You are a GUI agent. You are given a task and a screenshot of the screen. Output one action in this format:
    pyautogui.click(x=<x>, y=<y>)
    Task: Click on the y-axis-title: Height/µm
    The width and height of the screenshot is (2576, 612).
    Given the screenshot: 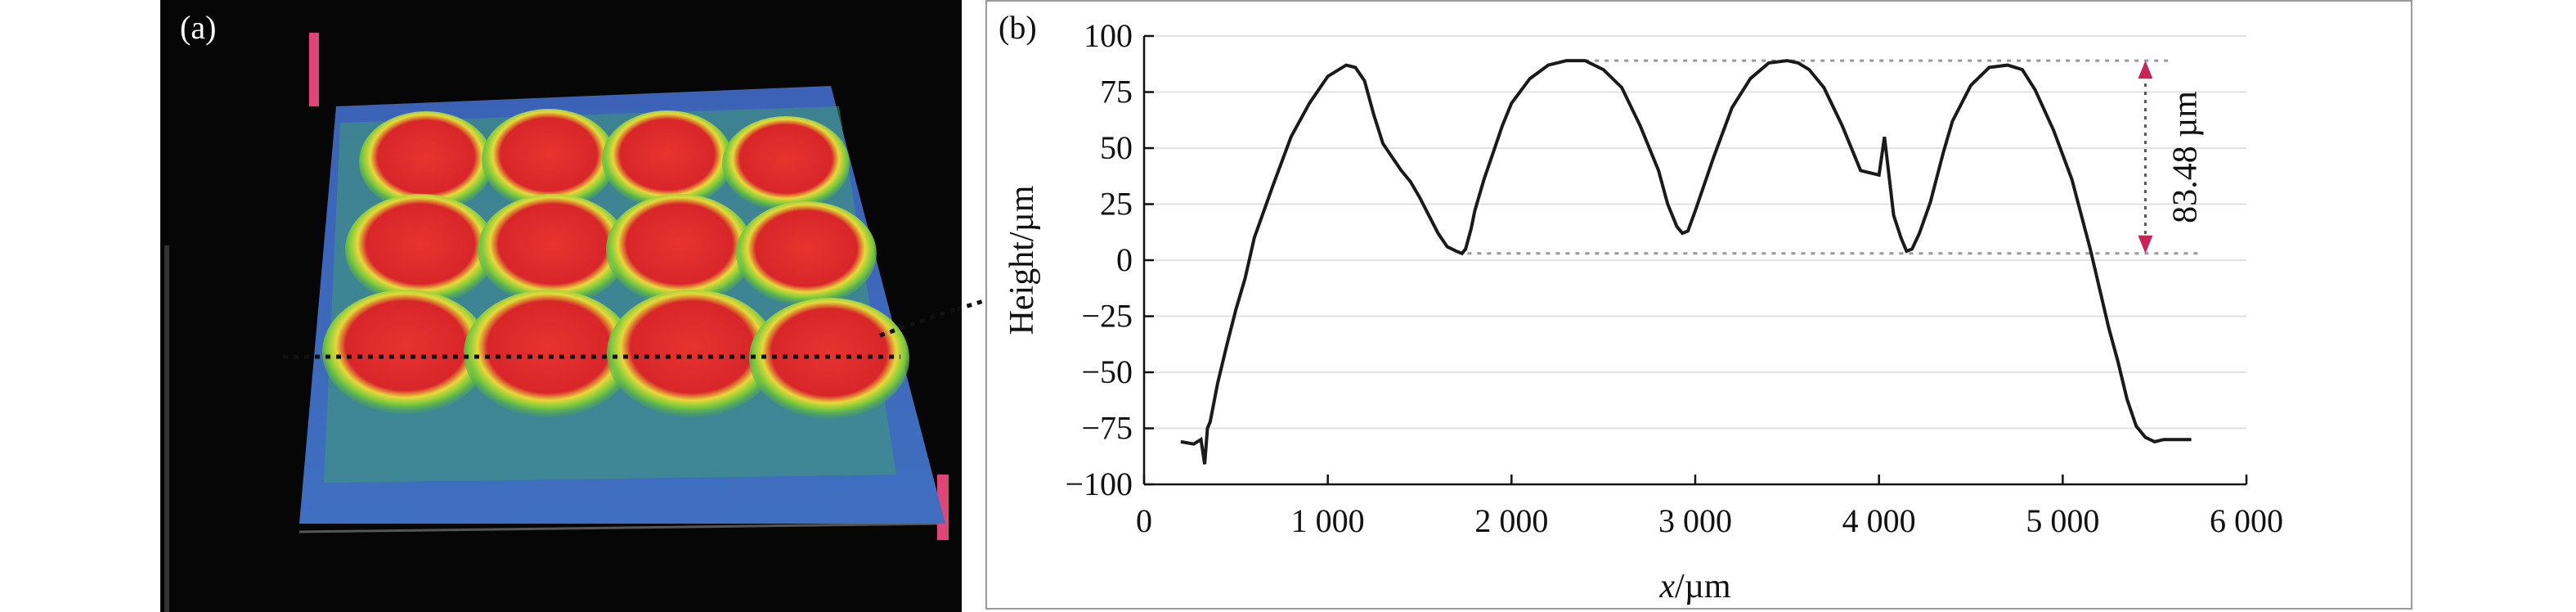 What is the action you would take?
    pyautogui.click(x=1022, y=260)
    